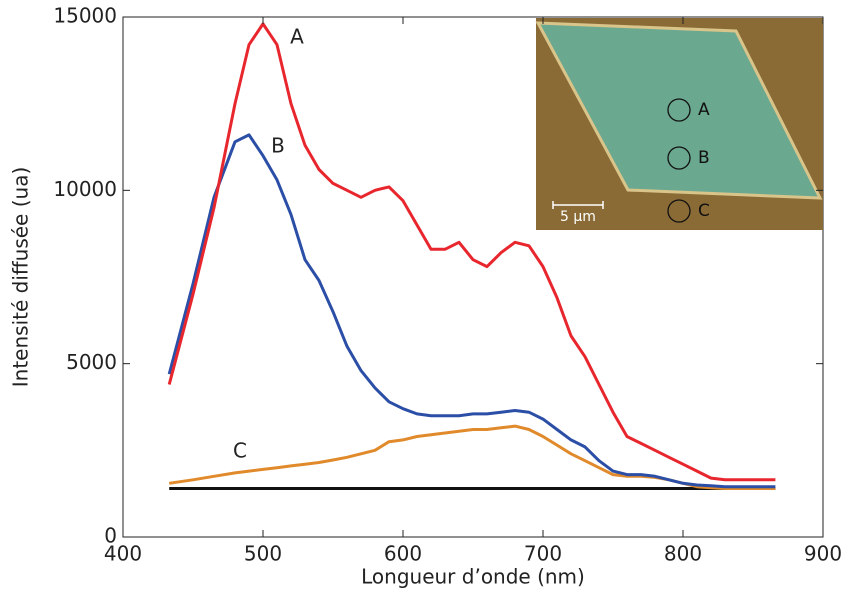 This screenshot has width=851, height=603. What do you see at coordinates (578, 217) in the screenshot?
I see `scale-bar-label: 5 µm` at bounding box center [578, 217].